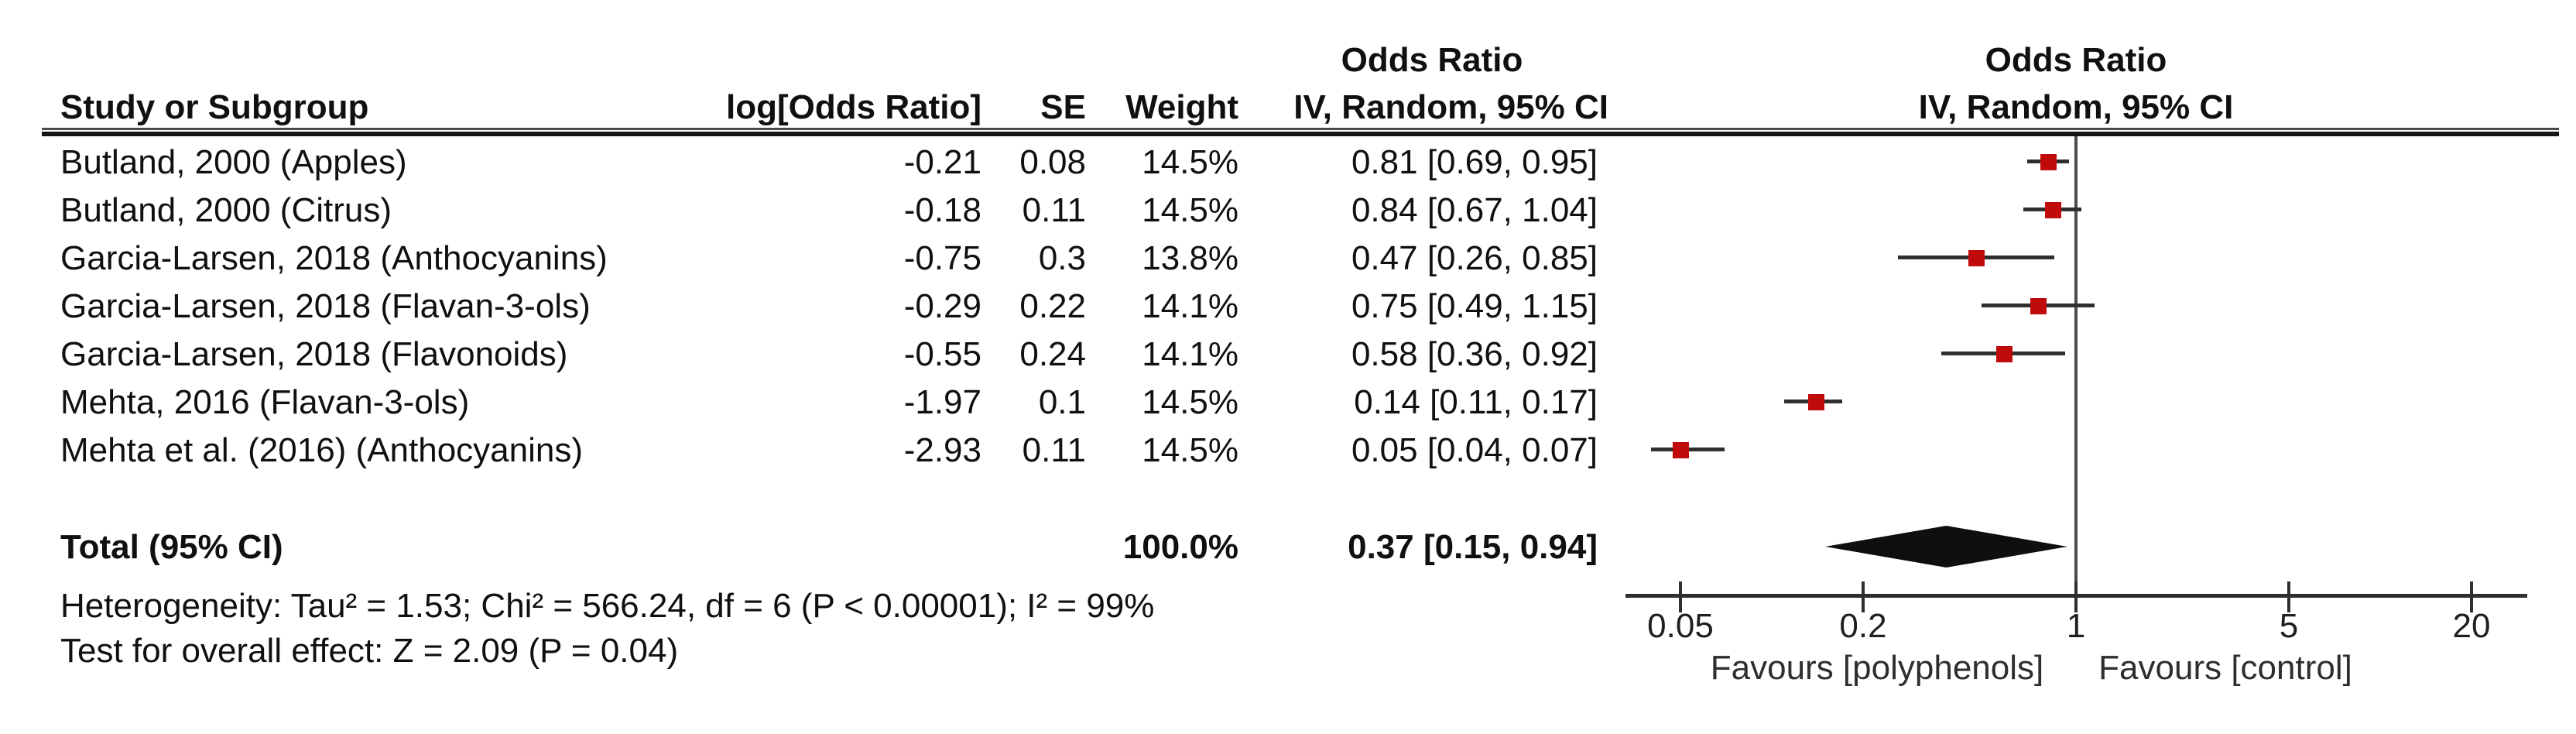 The width and height of the screenshot is (2576, 734). Describe the element at coordinates (1052, 354) in the screenshot. I see `se-value: 0.24` at that location.